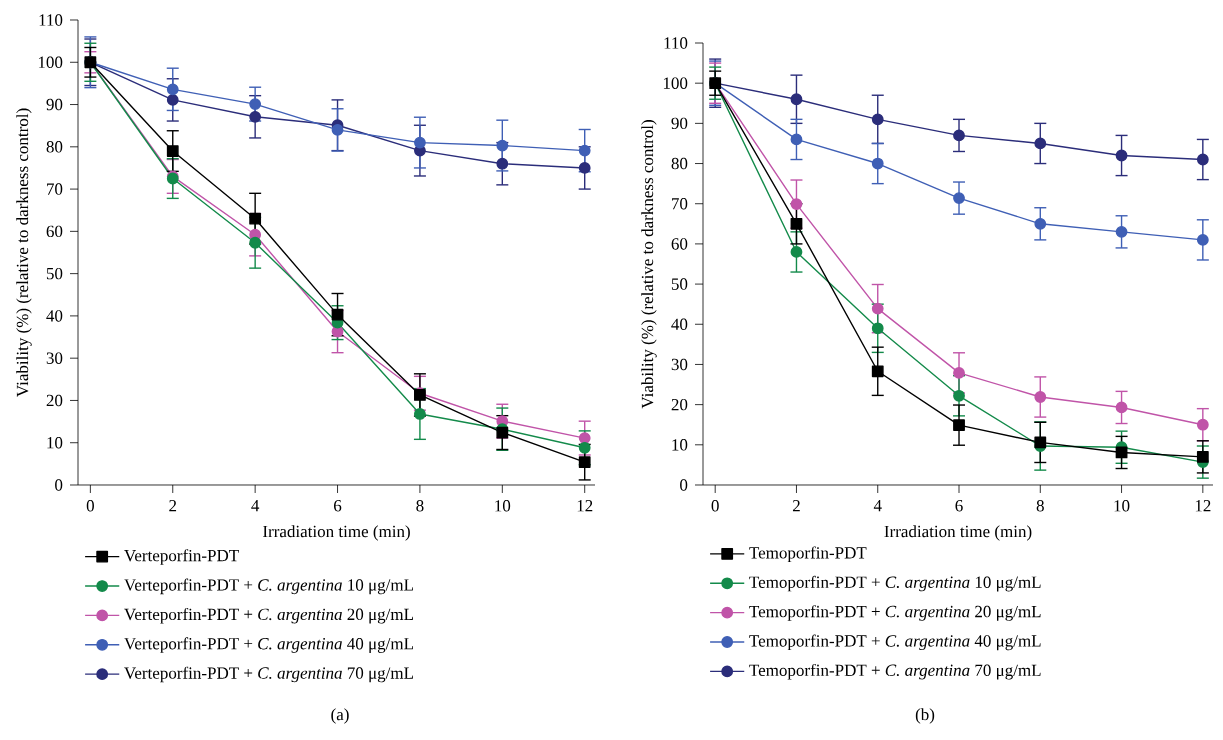  I want to click on legend-label: Temoporfin-PDT + C. argentina 70 μg/mL, so click(895, 671).